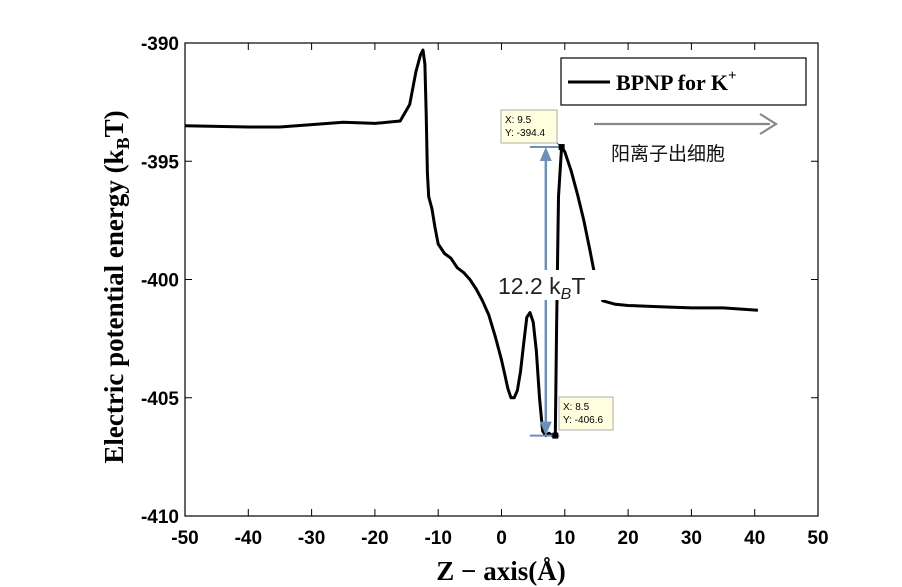 The width and height of the screenshot is (902, 587). I want to click on x-tick-label: -40, so click(248, 538).